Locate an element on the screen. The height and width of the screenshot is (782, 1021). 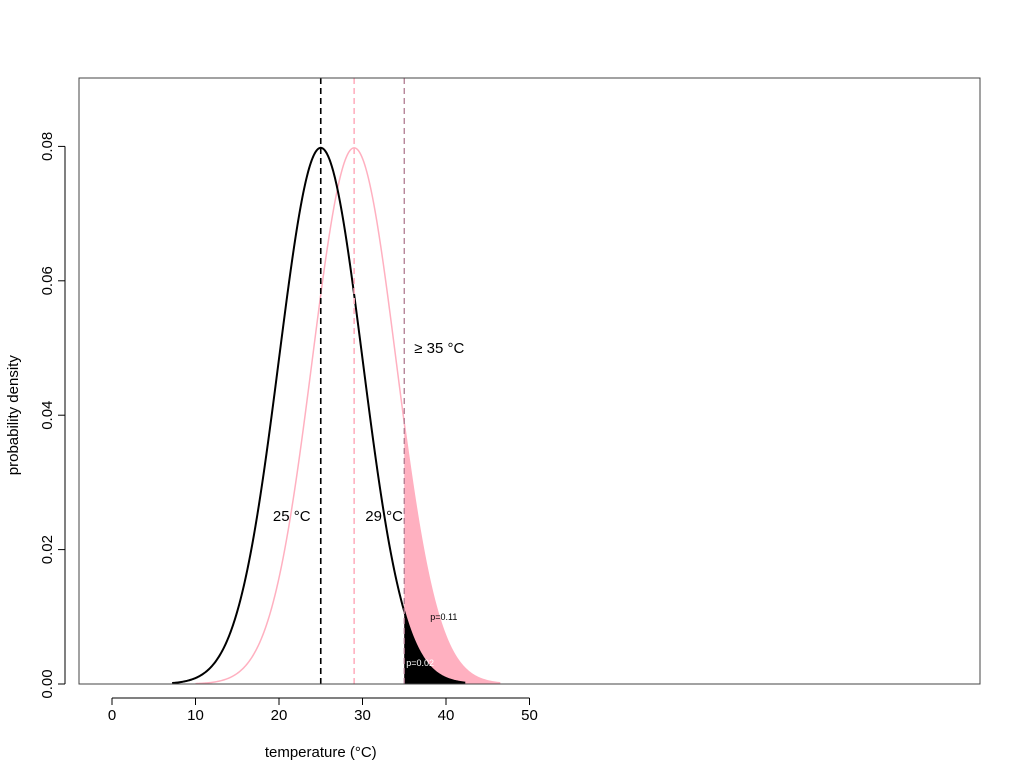
mean-label-25: 25 °C is located at coordinates (292, 516).